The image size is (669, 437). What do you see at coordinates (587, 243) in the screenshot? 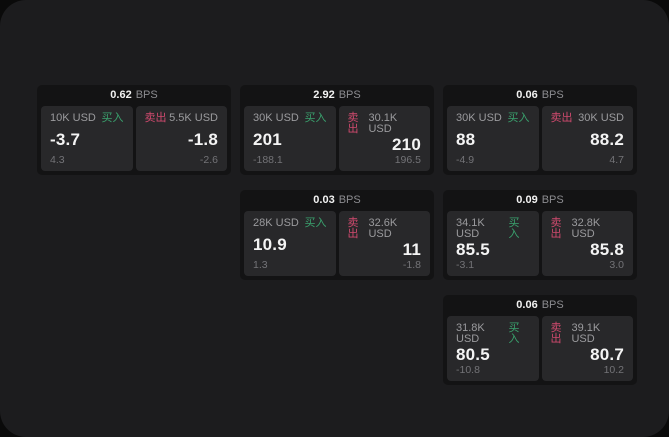
I see `sell-tile: 卖出 32.8K USD 85.8 3.0` at bounding box center [587, 243].